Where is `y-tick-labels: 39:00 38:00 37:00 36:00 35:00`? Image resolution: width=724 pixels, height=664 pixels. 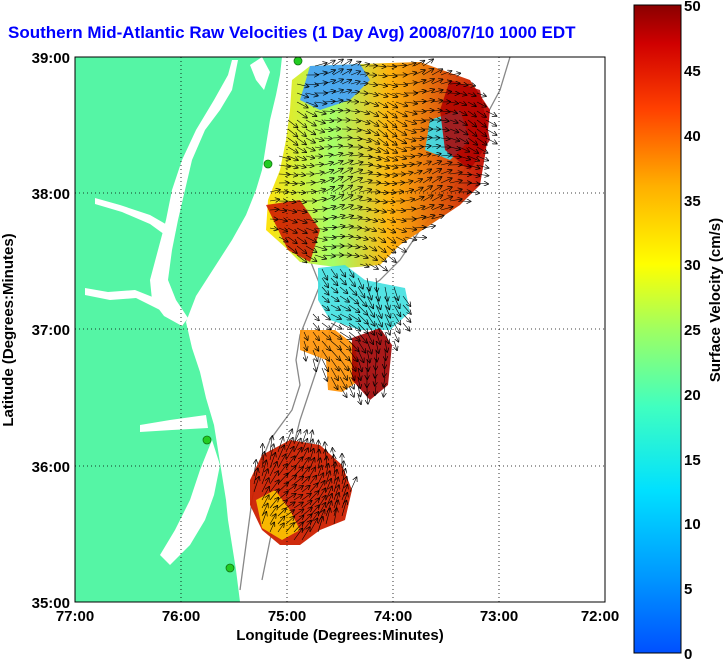 y-tick-labels: 39:00 38:00 37:00 36:00 35:00 is located at coordinates (51, 331).